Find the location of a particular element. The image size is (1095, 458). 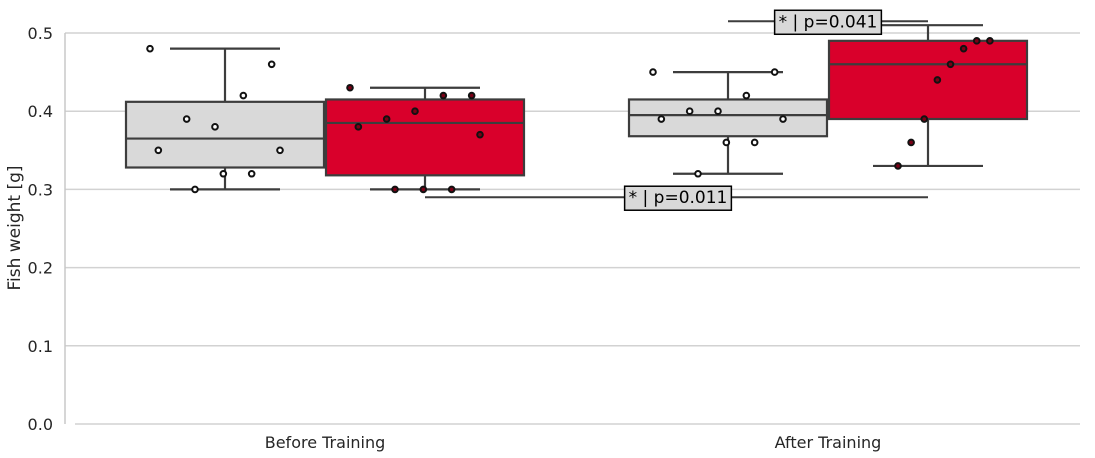

y-tick-label: 0.1 is located at coordinates (40, 346).